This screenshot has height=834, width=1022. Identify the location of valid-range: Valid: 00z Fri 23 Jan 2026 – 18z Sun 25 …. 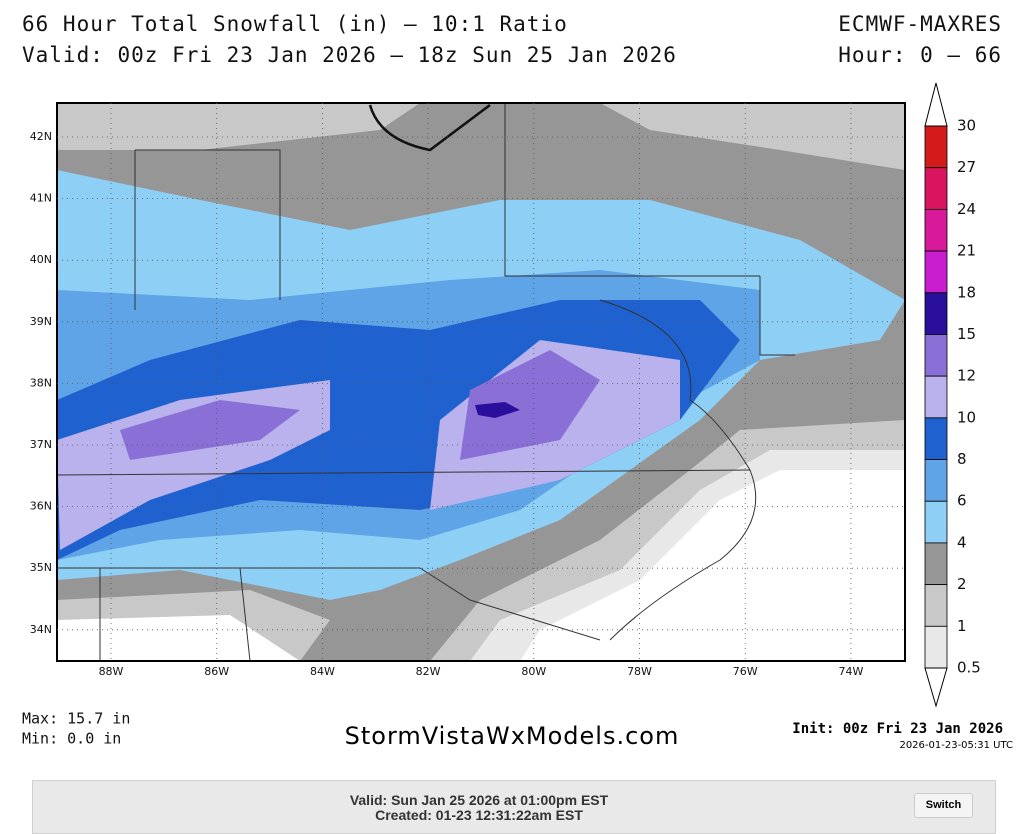
(349, 55).